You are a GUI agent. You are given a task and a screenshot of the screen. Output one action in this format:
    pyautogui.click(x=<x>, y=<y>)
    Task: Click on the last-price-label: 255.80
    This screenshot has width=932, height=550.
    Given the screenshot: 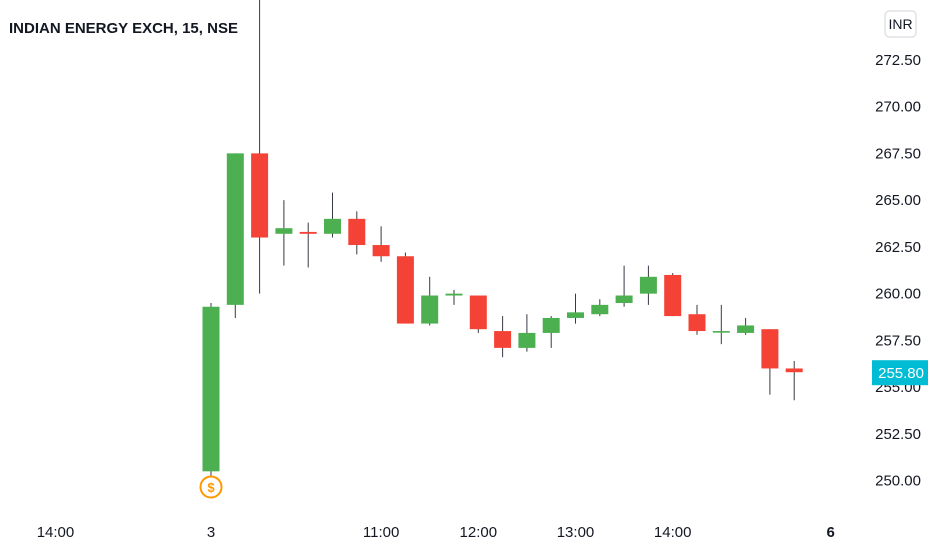 What is the action you would take?
    pyautogui.click(x=901, y=373)
    